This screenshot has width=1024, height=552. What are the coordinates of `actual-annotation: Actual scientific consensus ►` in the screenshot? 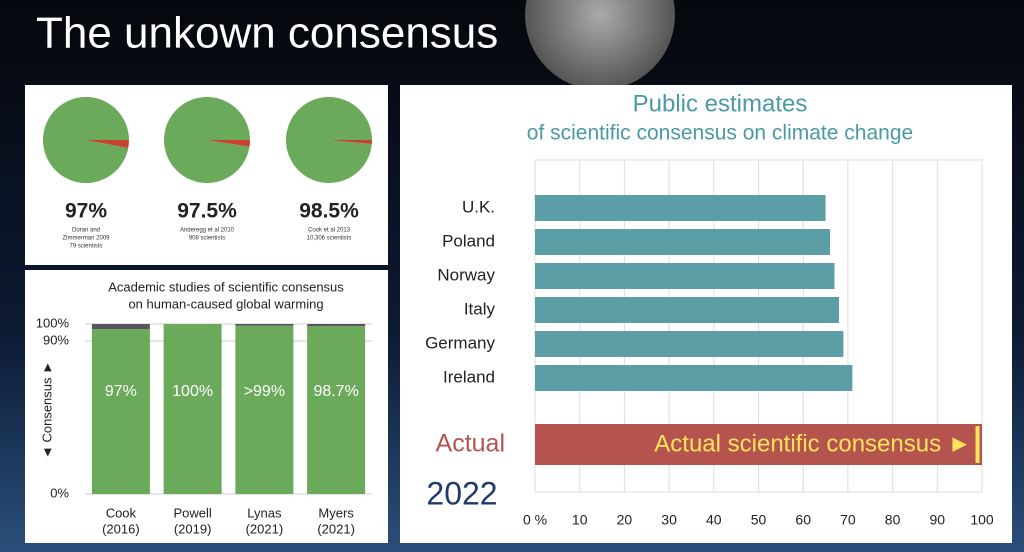 It's located at (812, 443).